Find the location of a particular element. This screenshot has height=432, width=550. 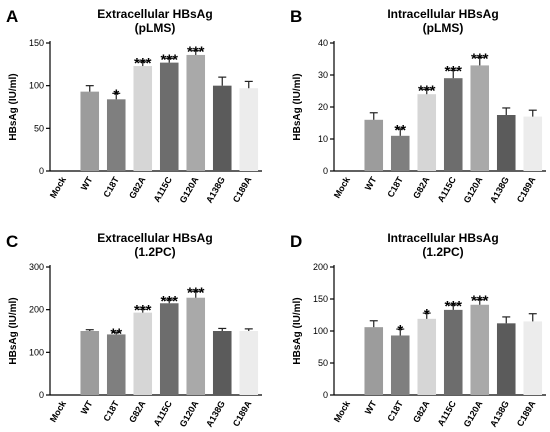

panel-letter: B is located at coordinates (296, 16).